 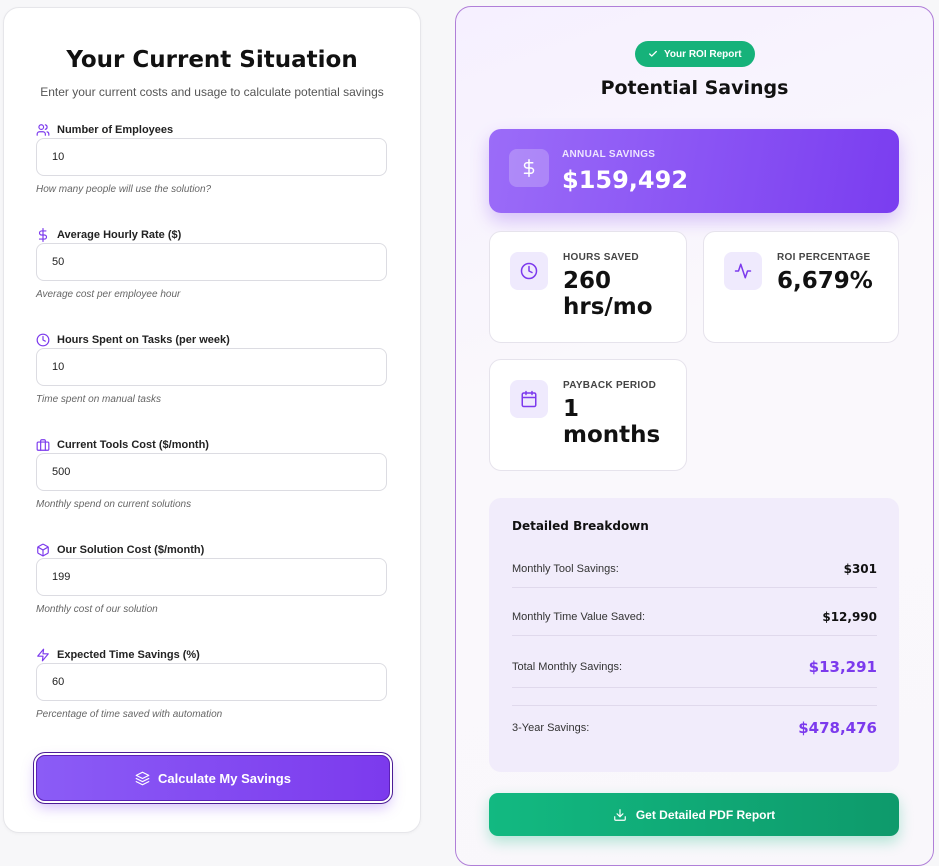 I want to click on hours-saved-card: HOURS SAVED 260 hrs/mo, so click(x=588, y=287).